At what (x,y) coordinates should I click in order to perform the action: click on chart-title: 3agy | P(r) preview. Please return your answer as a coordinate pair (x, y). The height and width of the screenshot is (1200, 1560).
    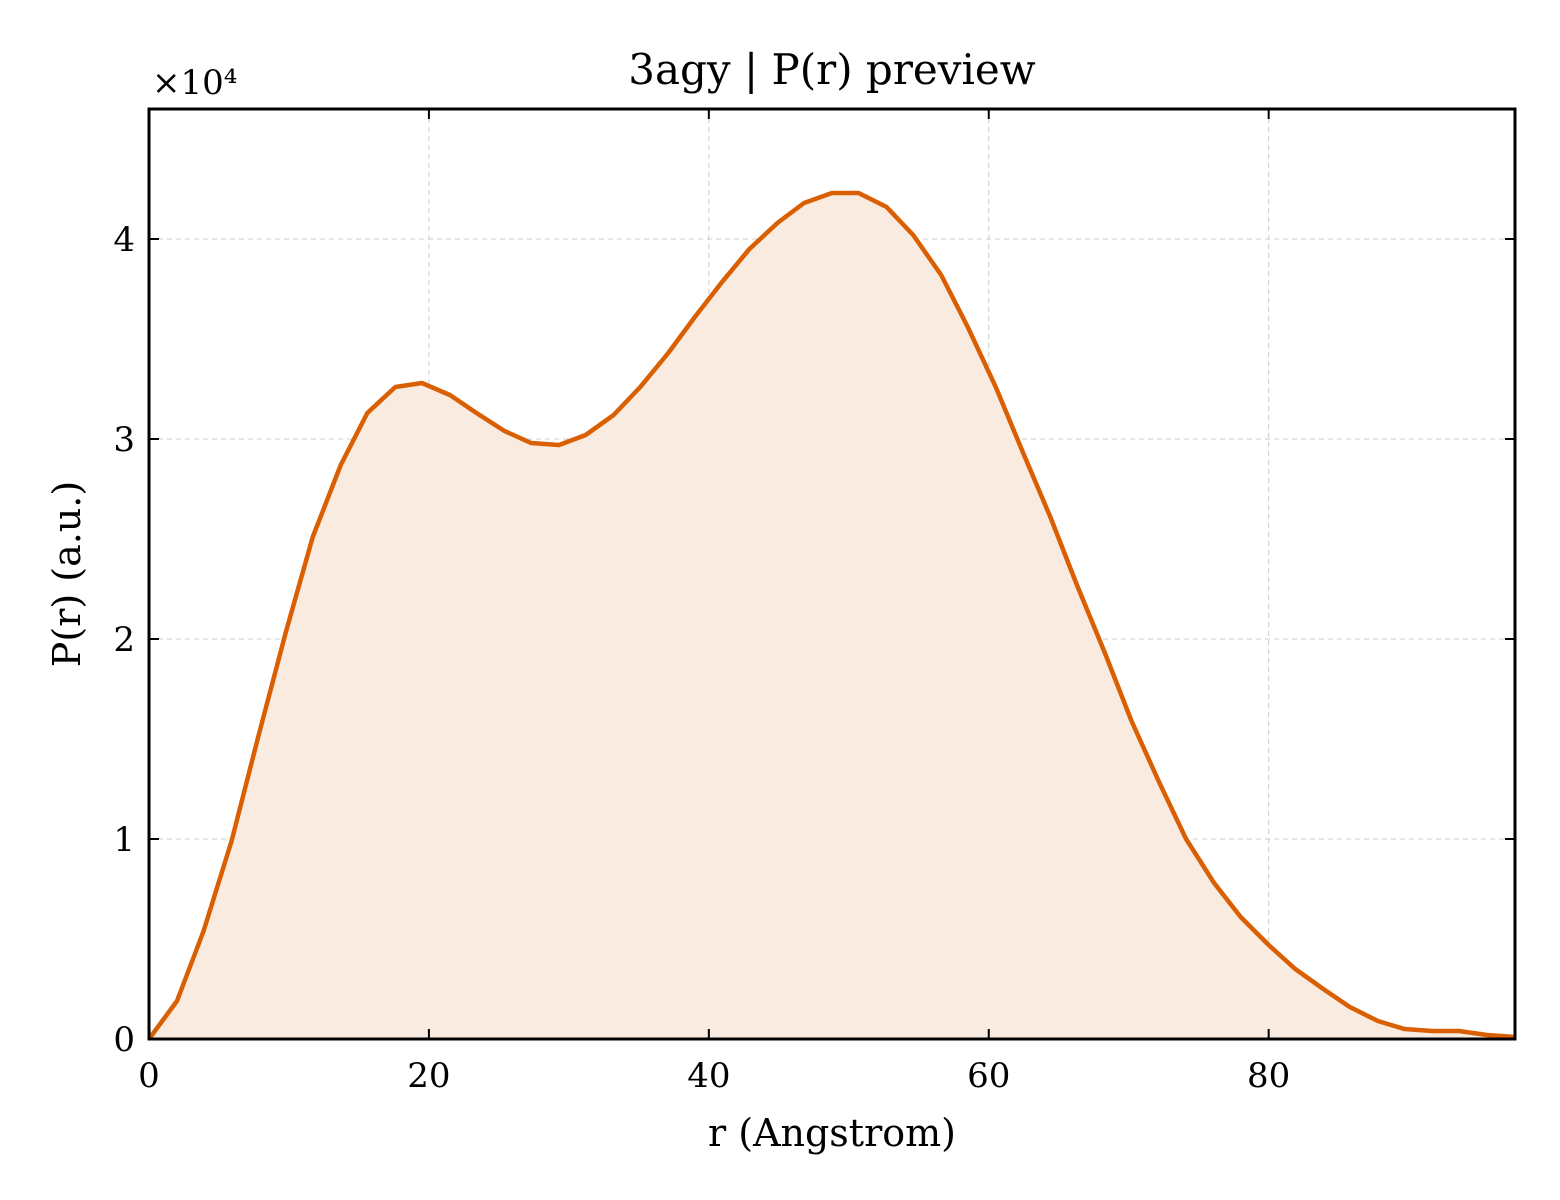
    Looking at the image, I should click on (832, 69).